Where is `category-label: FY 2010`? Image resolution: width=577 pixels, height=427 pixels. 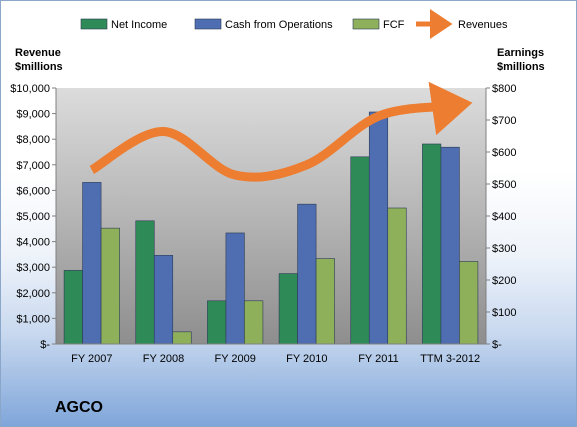
category-label: FY 2010 is located at coordinates (306, 359).